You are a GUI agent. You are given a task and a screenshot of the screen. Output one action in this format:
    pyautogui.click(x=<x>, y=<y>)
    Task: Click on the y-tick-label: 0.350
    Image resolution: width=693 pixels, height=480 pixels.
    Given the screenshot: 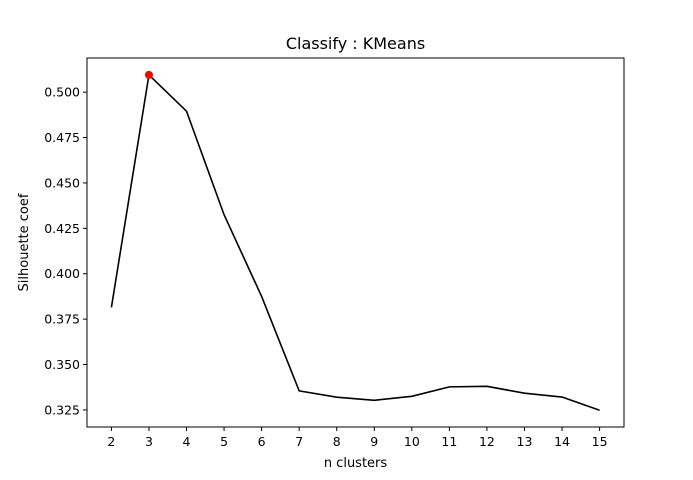 What is the action you would take?
    pyautogui.click(x=62, y=364)
    